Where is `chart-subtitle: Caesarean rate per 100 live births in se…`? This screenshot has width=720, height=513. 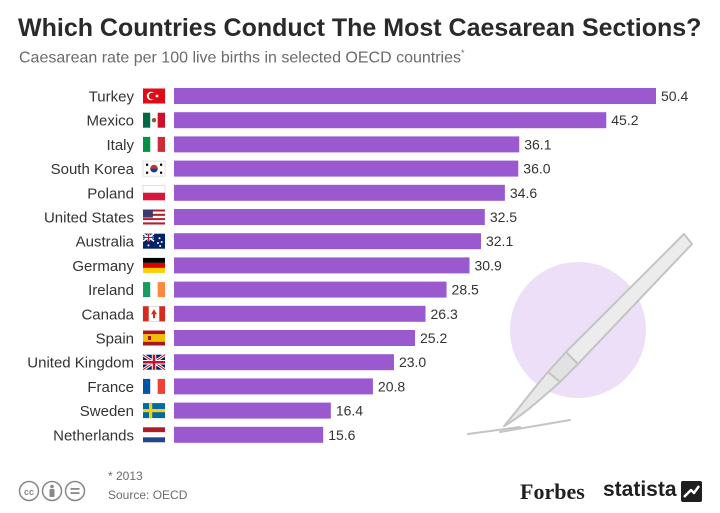 chart-subtitle: Caesarean rate per 100 live births in se… is located at coordinates (242, 57).